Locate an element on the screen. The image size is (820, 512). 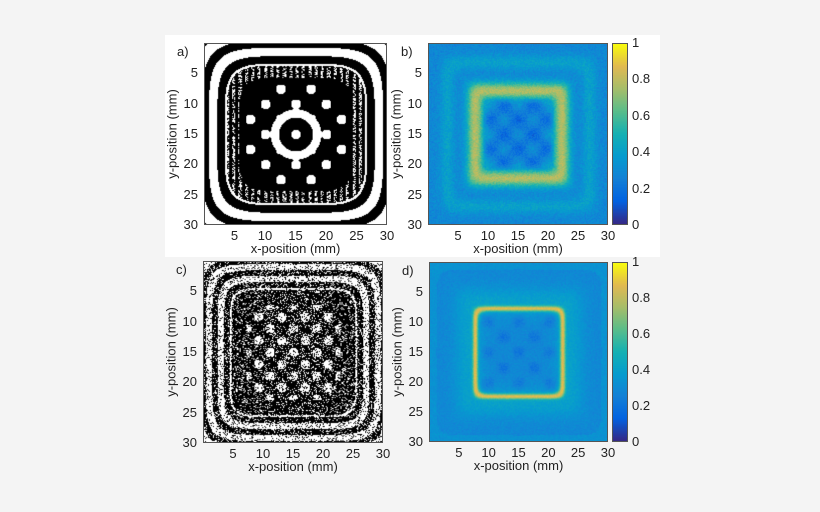
panel-label: c) is located at coordinates (181, 269).